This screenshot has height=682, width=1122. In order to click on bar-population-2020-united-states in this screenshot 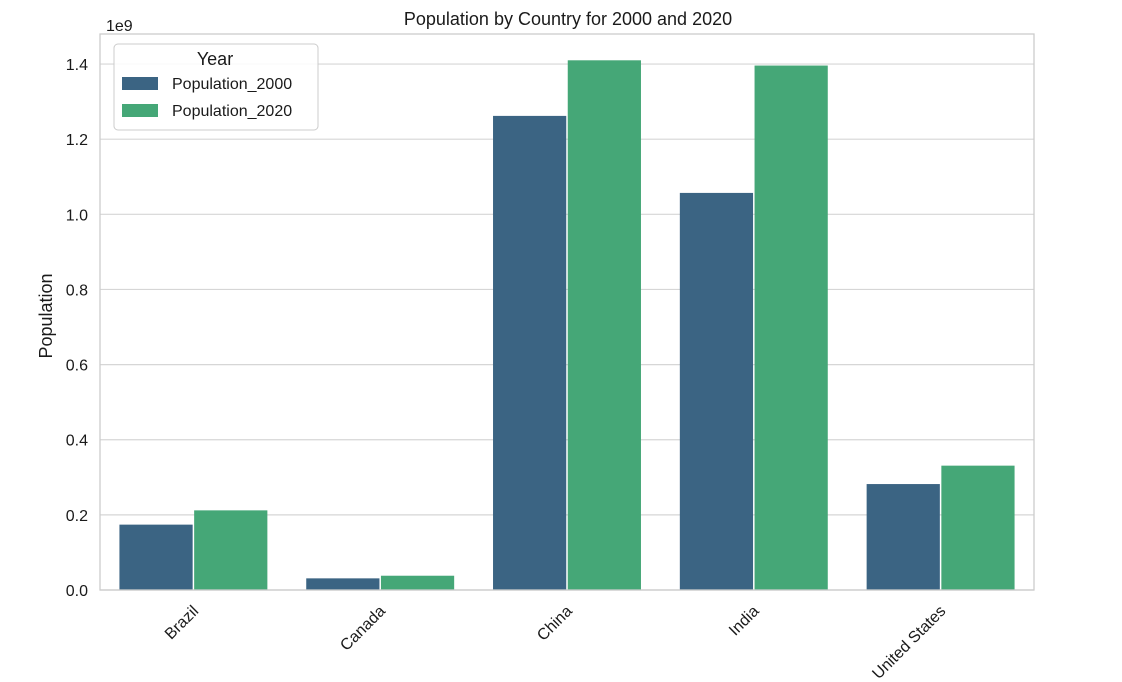, I will do `click(978, 527)`.